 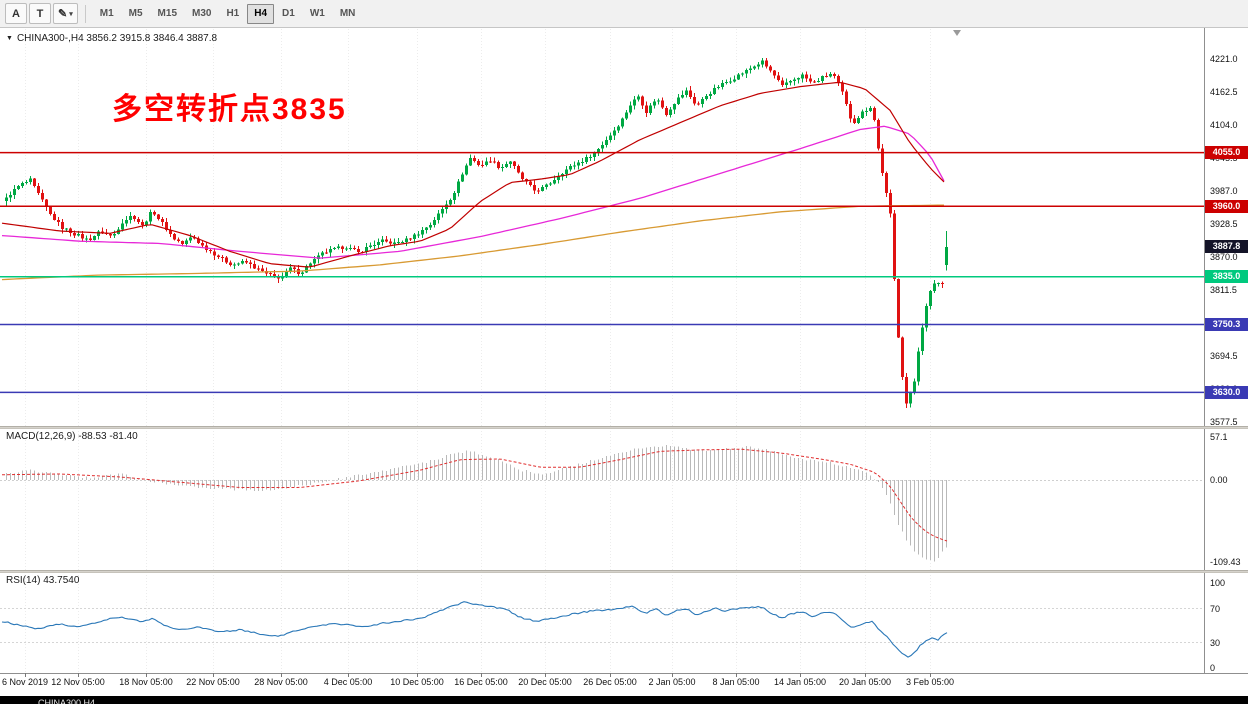 I want to click on toolbar-button-a: A, so click(x=16, y=13).